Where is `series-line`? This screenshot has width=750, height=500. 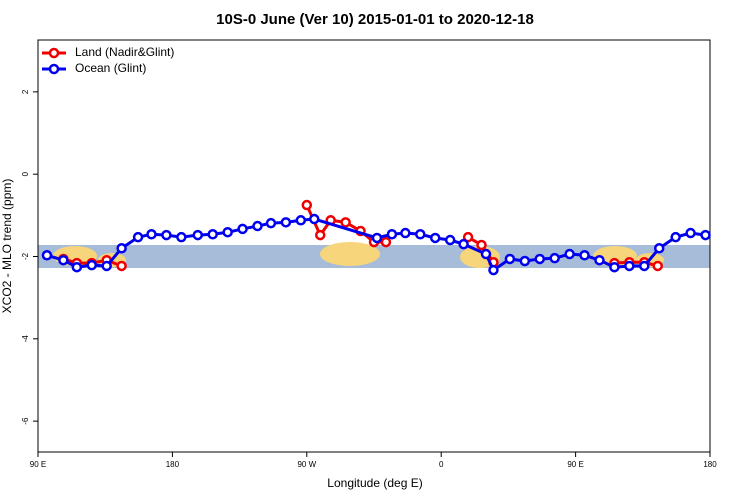 series-line is located at coordinates (636, 264).